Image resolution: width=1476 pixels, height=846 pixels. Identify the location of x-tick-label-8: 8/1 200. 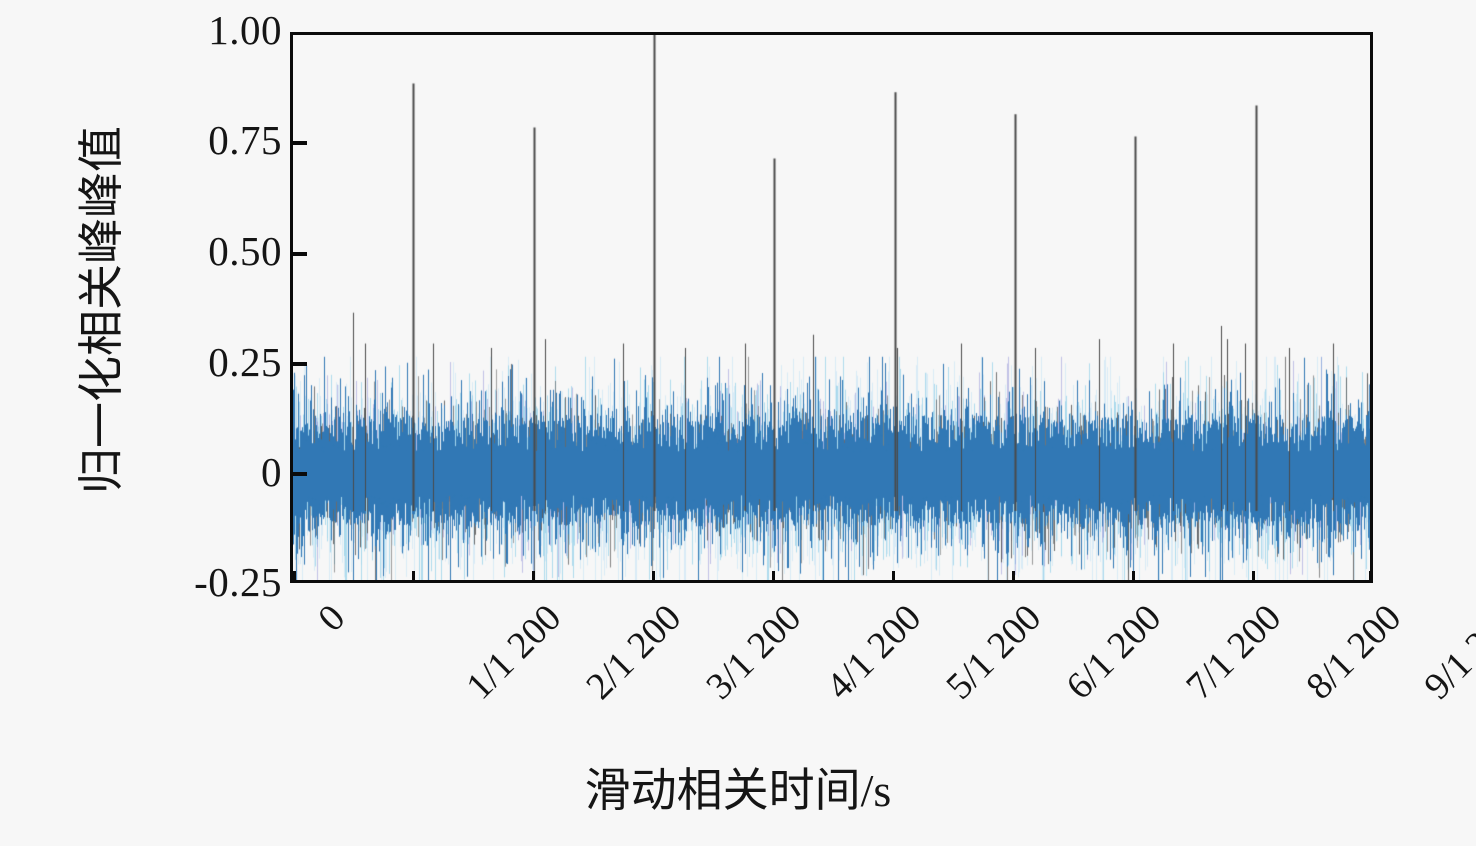
(1354, 652).